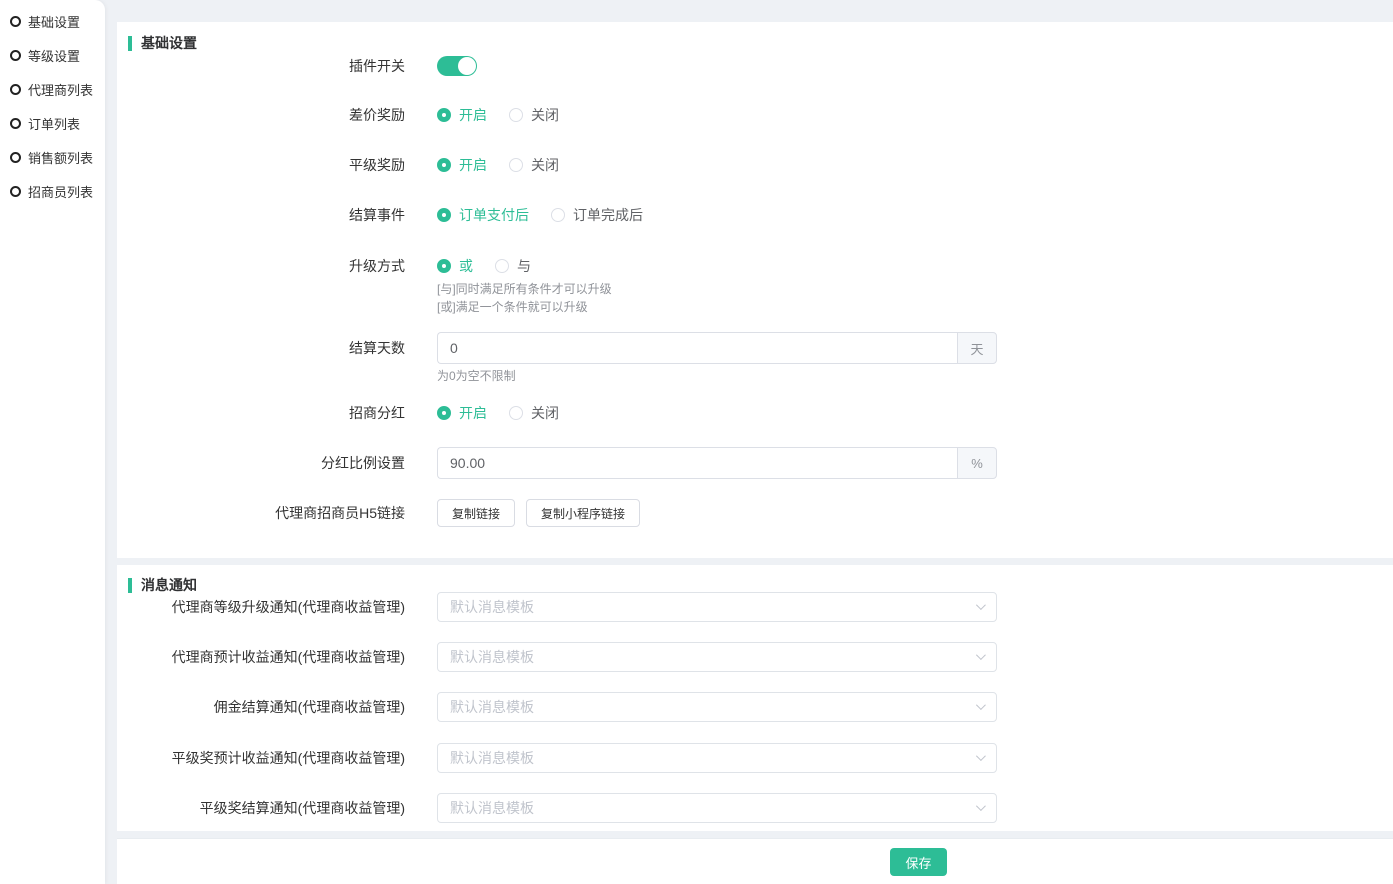 The width and height of the screenshot is (1393, 884). Describe the element at coordinates (169, 43) in the screenshot. I see `section-title: 基础设置` at that location.